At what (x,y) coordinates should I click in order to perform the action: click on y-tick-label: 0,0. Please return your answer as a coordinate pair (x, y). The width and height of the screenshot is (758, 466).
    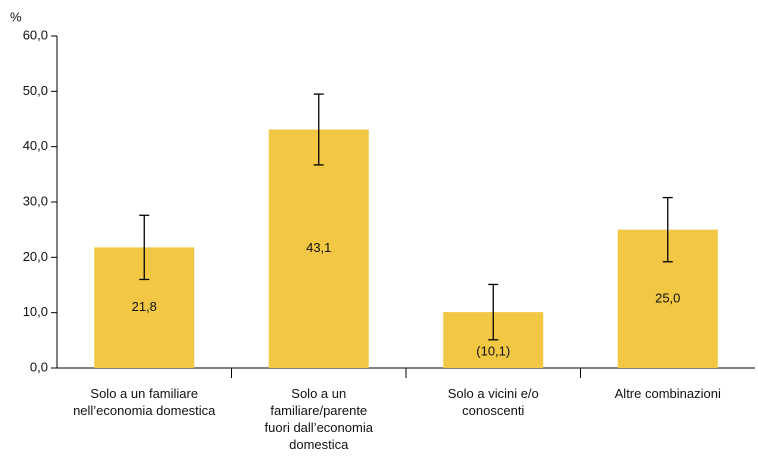
    Looking at the image, I should click on (39, 366).